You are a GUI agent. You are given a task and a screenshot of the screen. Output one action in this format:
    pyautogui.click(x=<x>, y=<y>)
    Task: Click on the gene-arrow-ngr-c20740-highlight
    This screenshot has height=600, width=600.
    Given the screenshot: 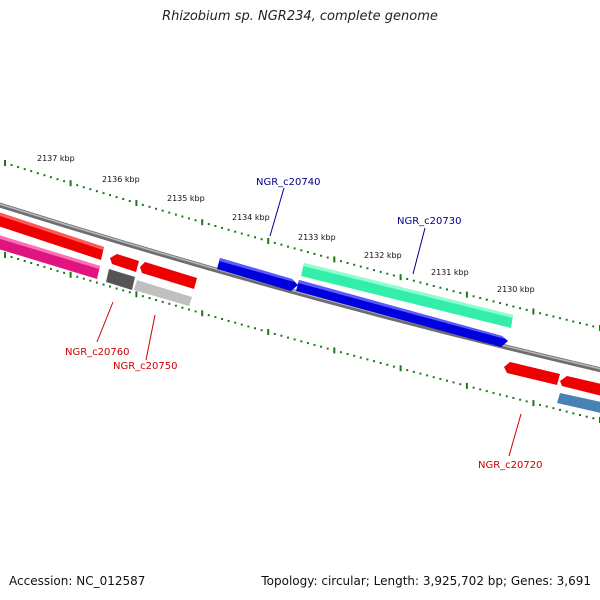 What is the action you would take?
    pyautogui.click(x=256, y=270)
    